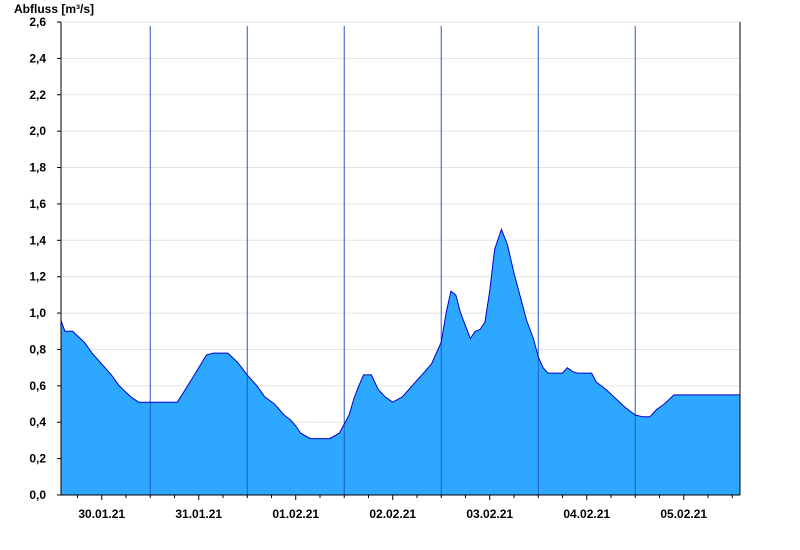 This screenshot has height=550, width=800. What do you see at coordinates (37, 313) in the screenshot?
I see `y-tick-label: 1,0` at bounding box center [37, 313].